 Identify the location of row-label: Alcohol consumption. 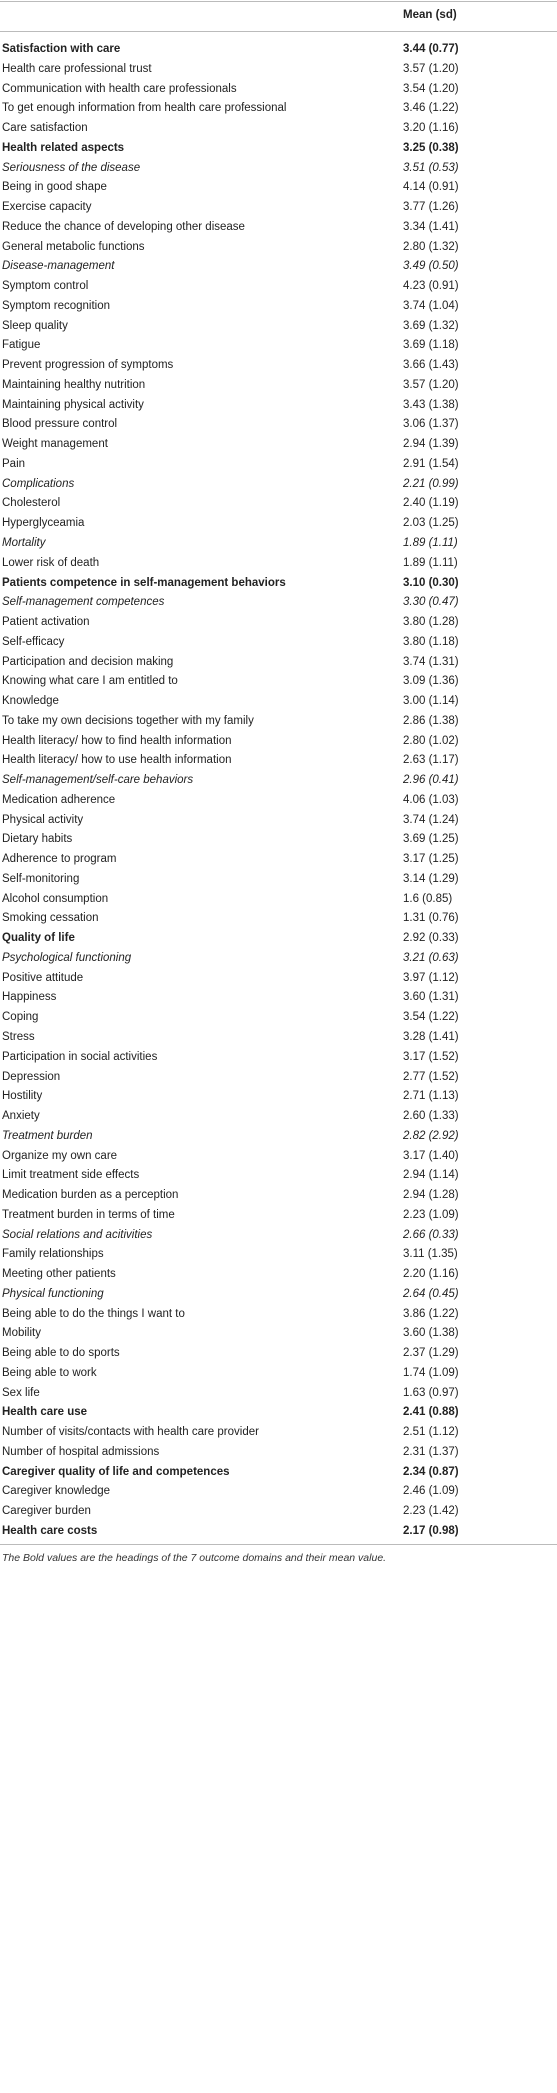
(55, 898).